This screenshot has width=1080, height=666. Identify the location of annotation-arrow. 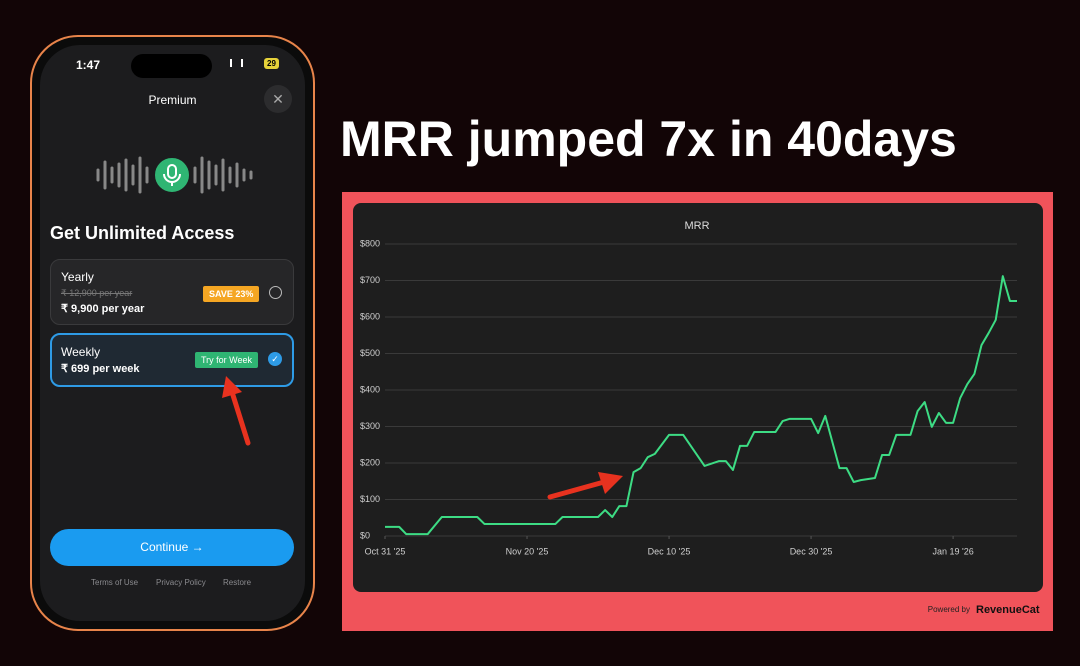
(577, 489).